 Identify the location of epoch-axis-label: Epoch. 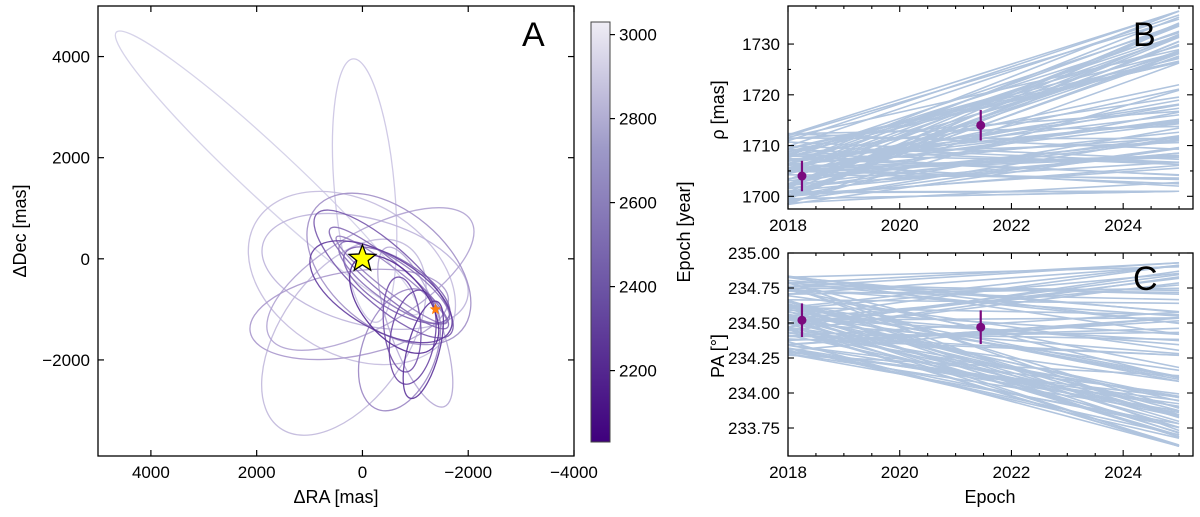
(989, 497).